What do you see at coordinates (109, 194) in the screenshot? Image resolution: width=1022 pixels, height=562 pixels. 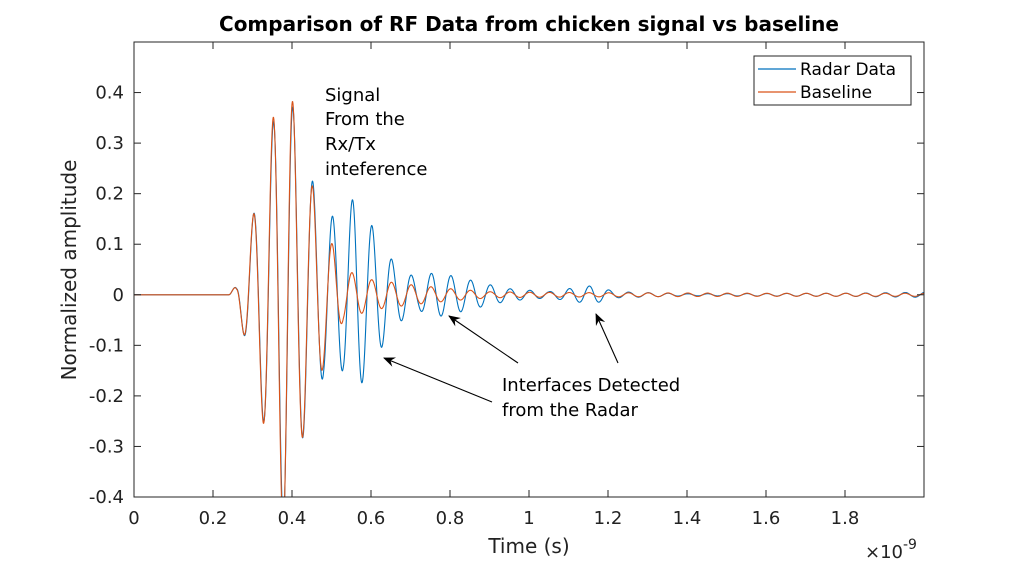 I see `y-tick-label: 0.2` at bounding box center [109, 194].